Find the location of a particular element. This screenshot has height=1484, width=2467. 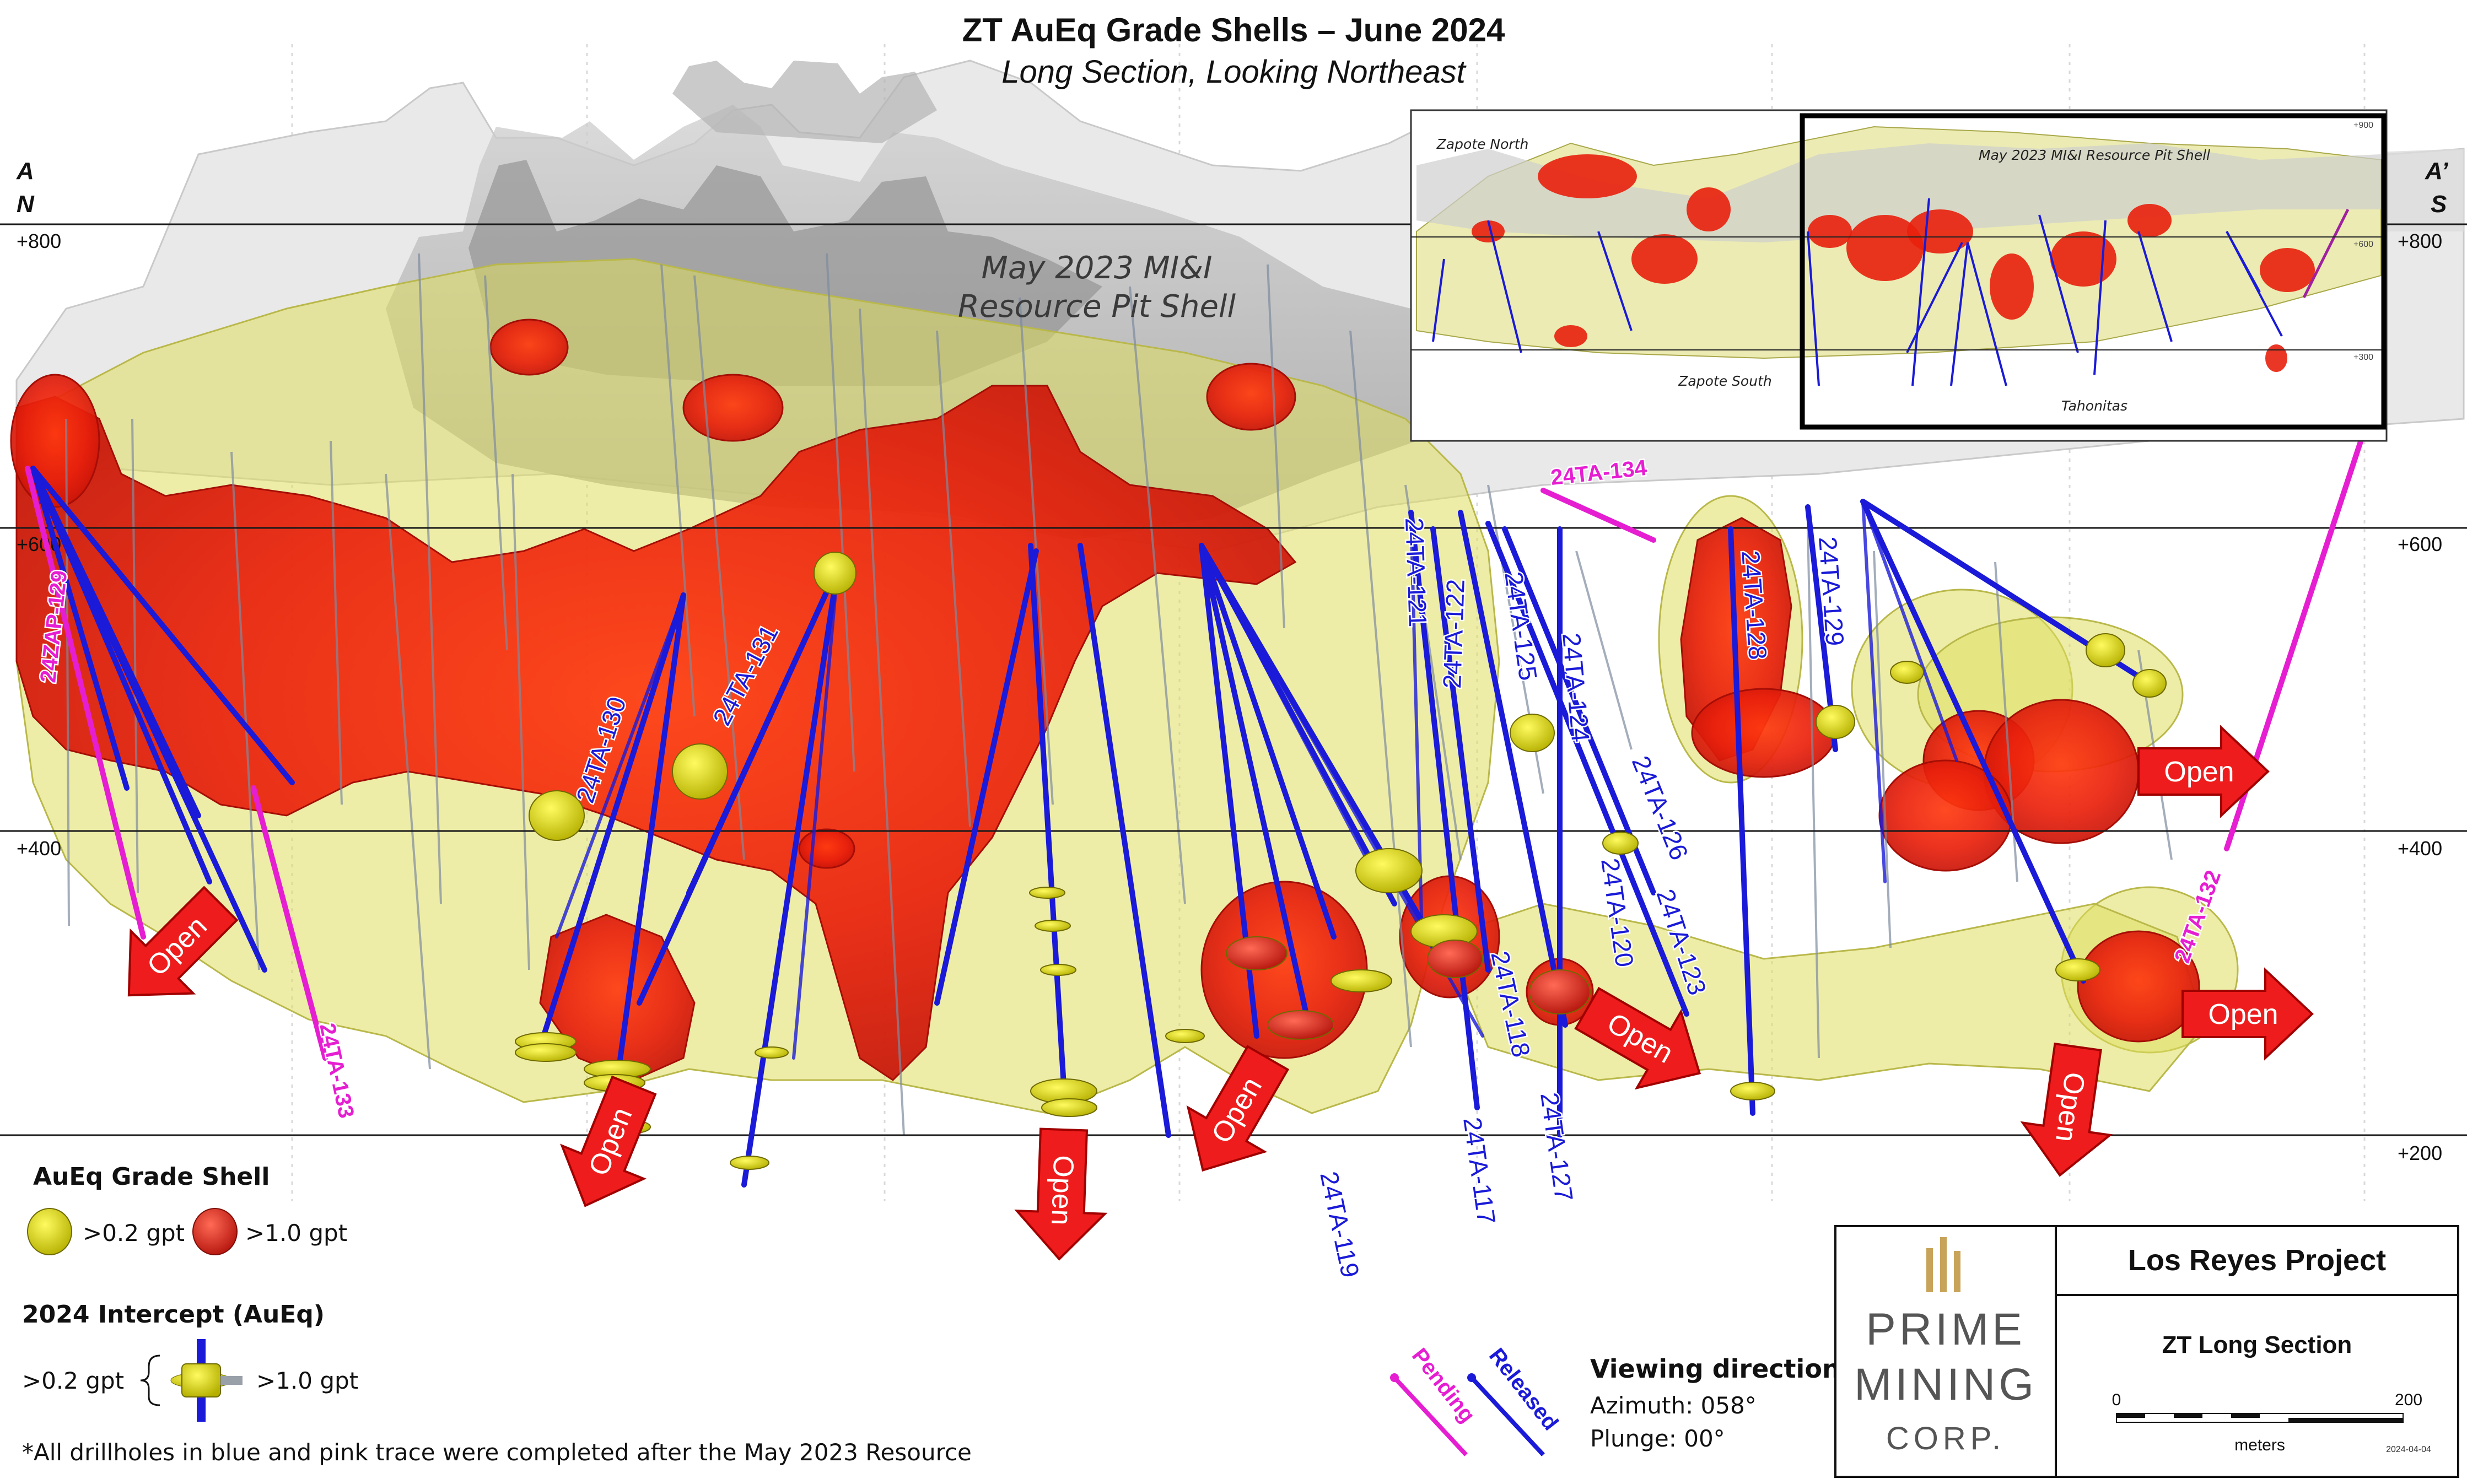

inset-label-tahonitas: Tahonitas is located at coordinates (2094, 406).